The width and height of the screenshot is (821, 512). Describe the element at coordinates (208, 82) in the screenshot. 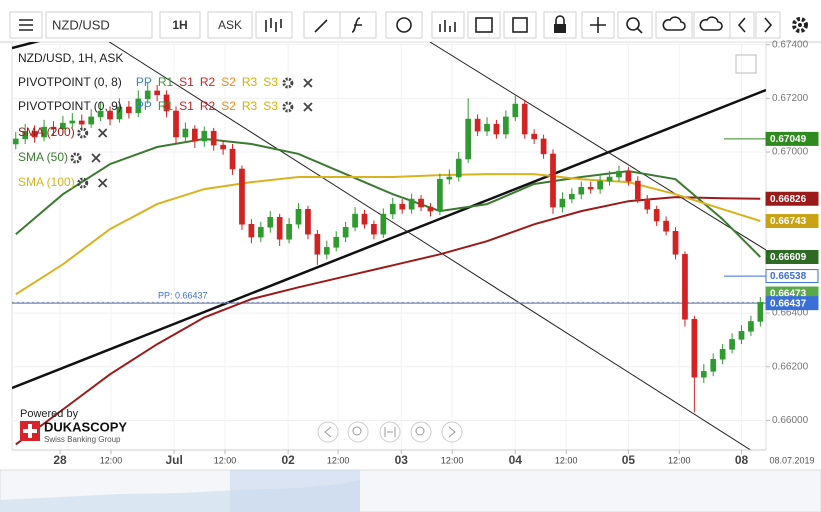

I see `pivot-level: R2` at that location.